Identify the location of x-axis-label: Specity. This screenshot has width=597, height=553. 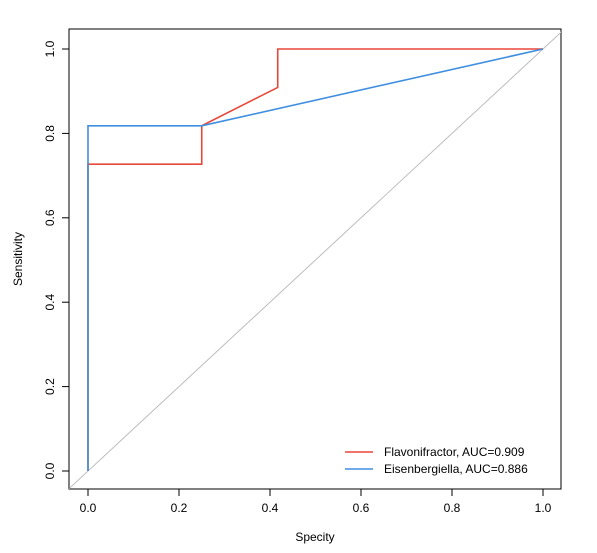
(314, 537).